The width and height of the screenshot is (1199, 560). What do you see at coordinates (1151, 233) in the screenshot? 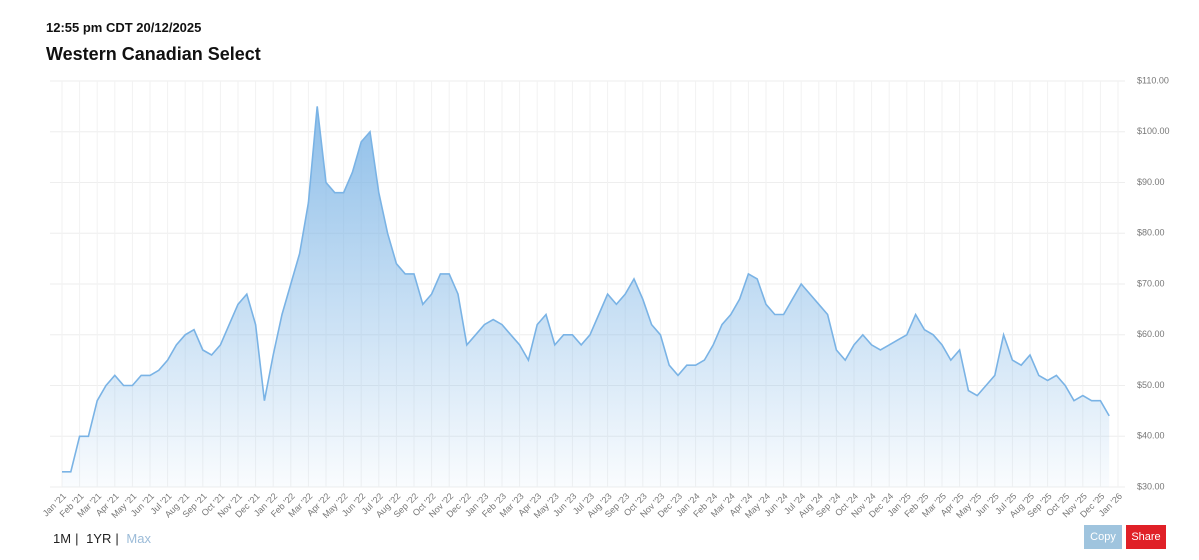
I see `y-tick-label: $80.00` at bounding box center [1151, 233].